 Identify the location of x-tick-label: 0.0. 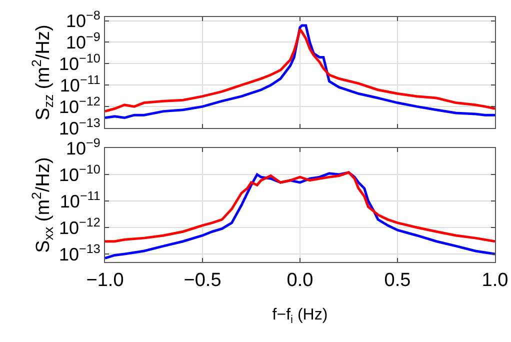
(300, 280).